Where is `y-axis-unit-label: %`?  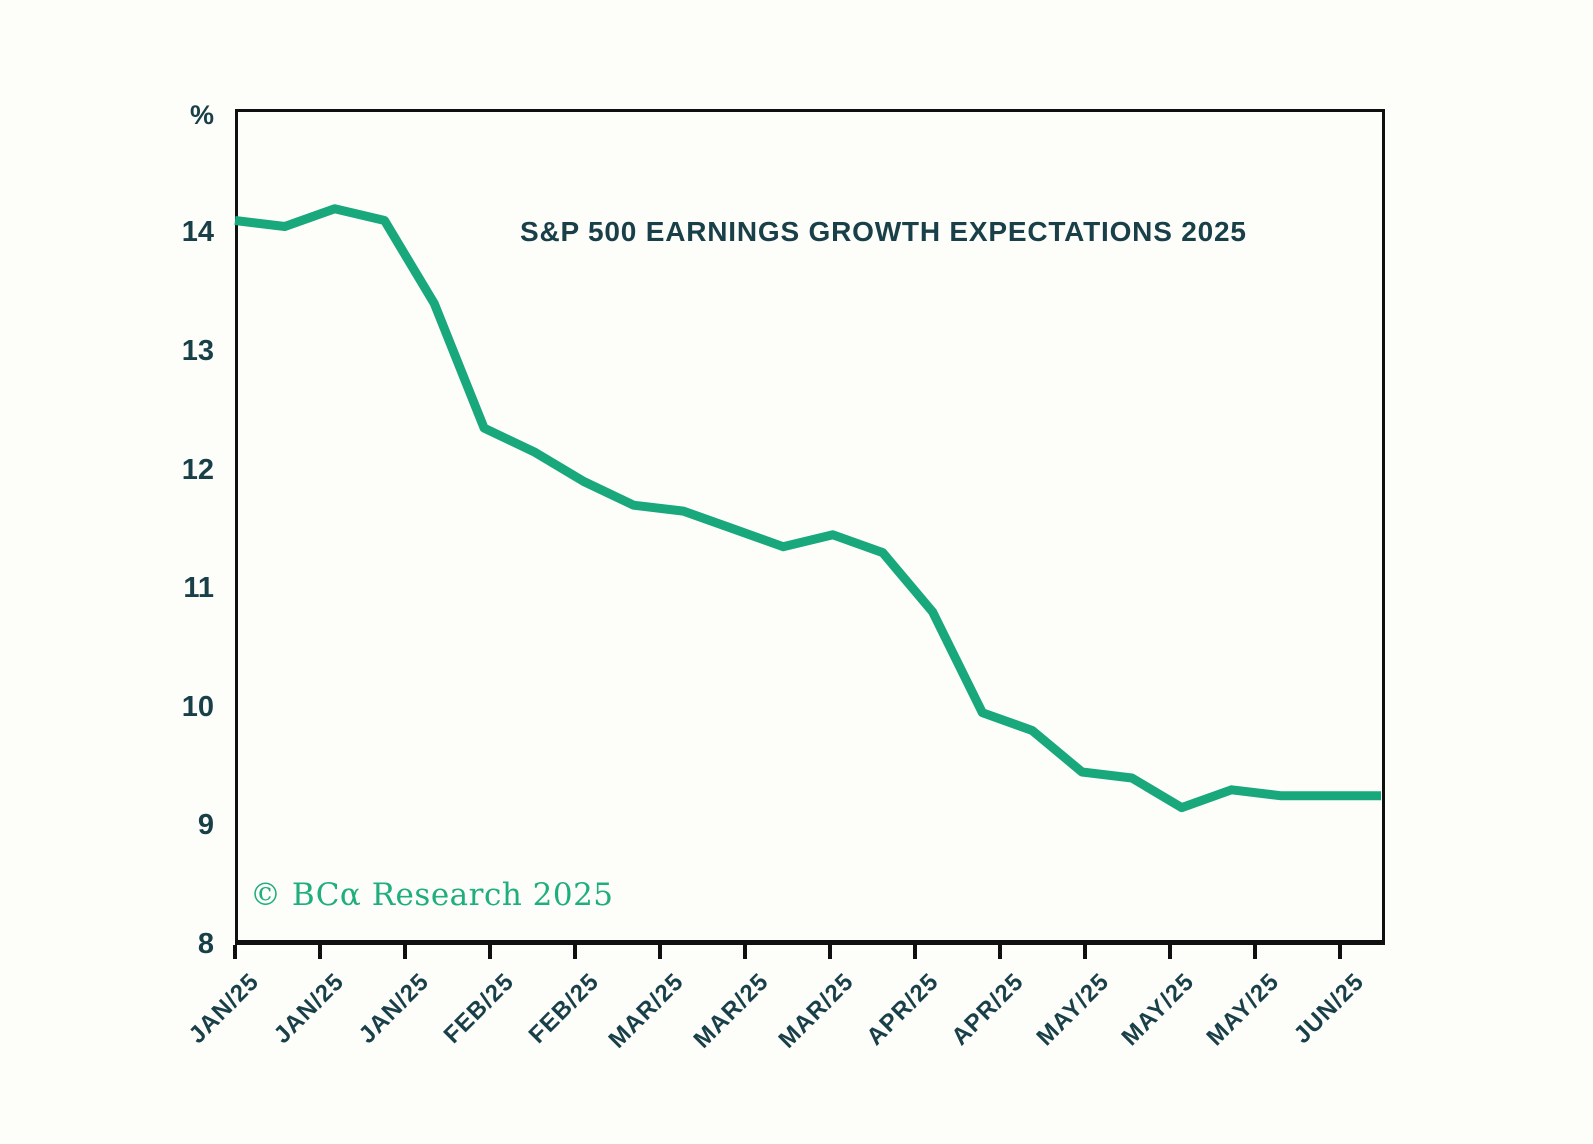 y-axis-unit-label: % is located at coordinates (201, 115).